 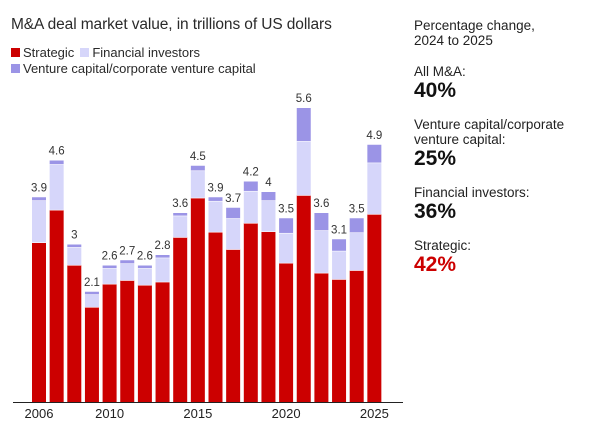 I want to click on bar-2011, so click(x=127, y=331).